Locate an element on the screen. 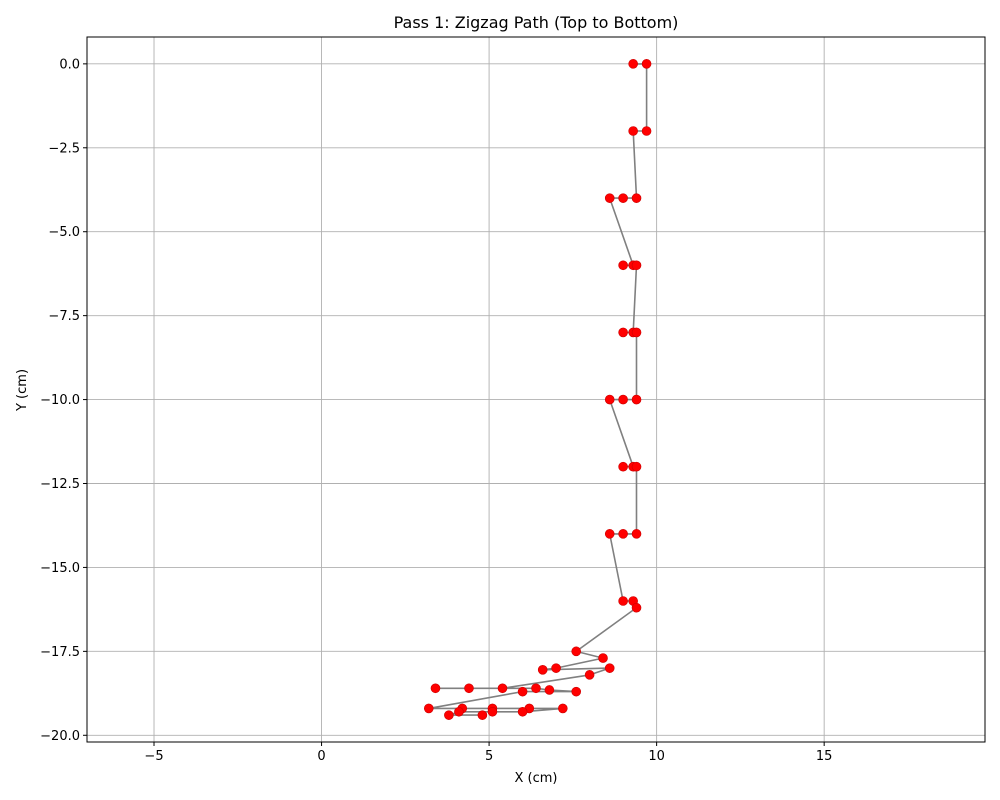 This screenshot has width=1000, height=800. y-tick-label: −10.0 is located at coordinates (60, 400).